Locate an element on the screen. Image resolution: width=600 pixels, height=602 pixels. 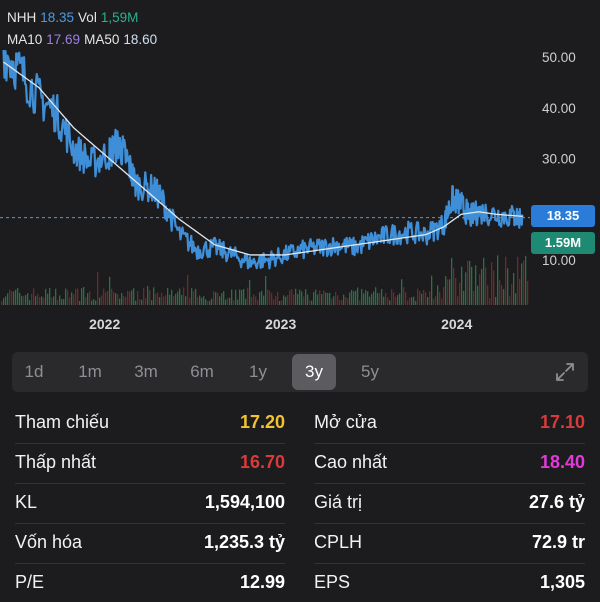
stat-value-market-cap: 1,235.3 tỷ is located at coordinates (244, 542).